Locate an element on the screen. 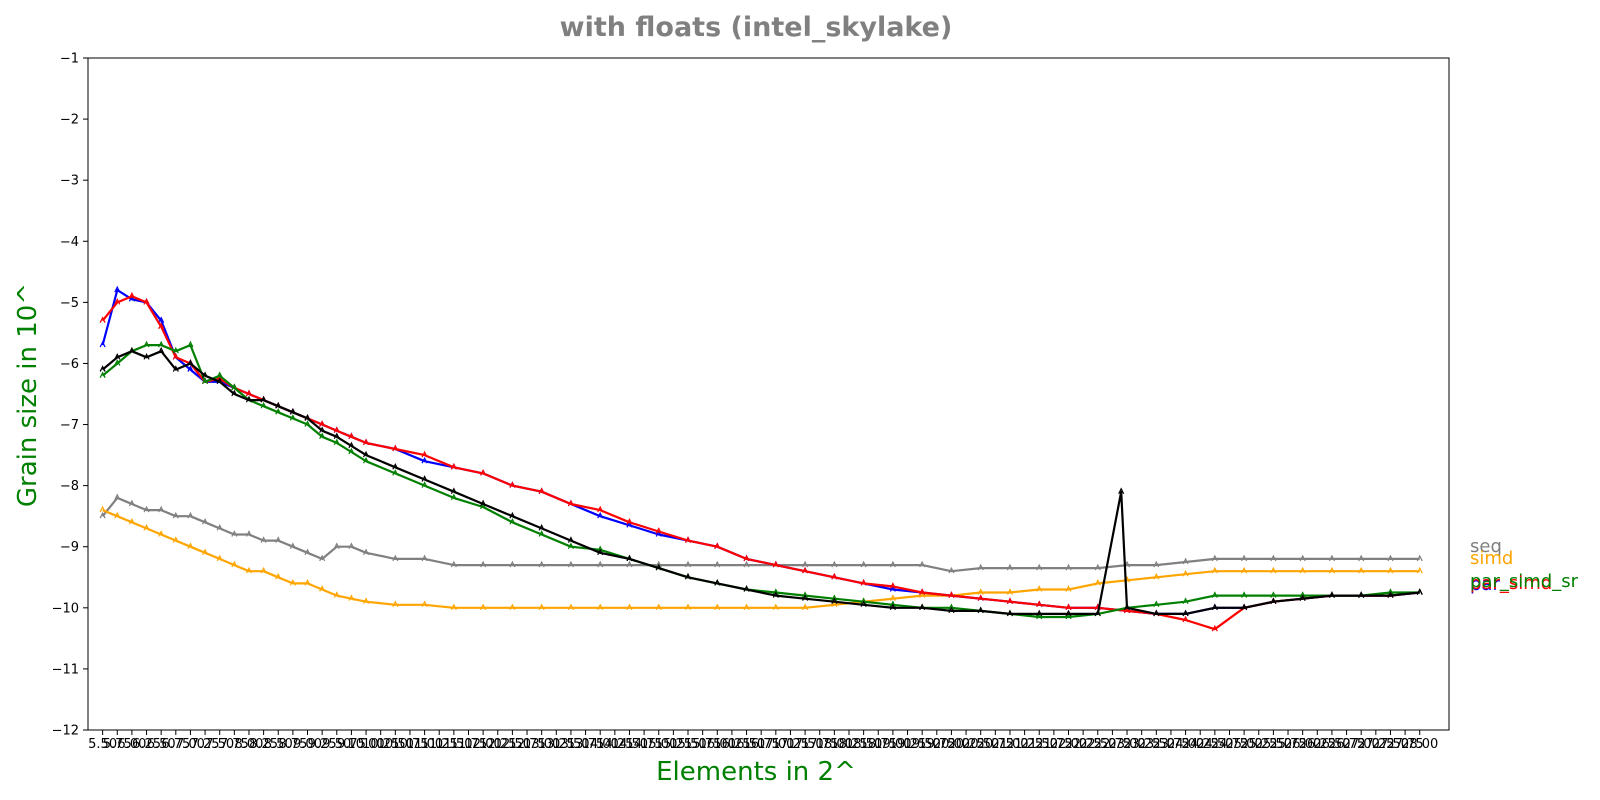 The image size is (1600, 800). x-tick-label: 18.00 is located at coordinates (834, 744).